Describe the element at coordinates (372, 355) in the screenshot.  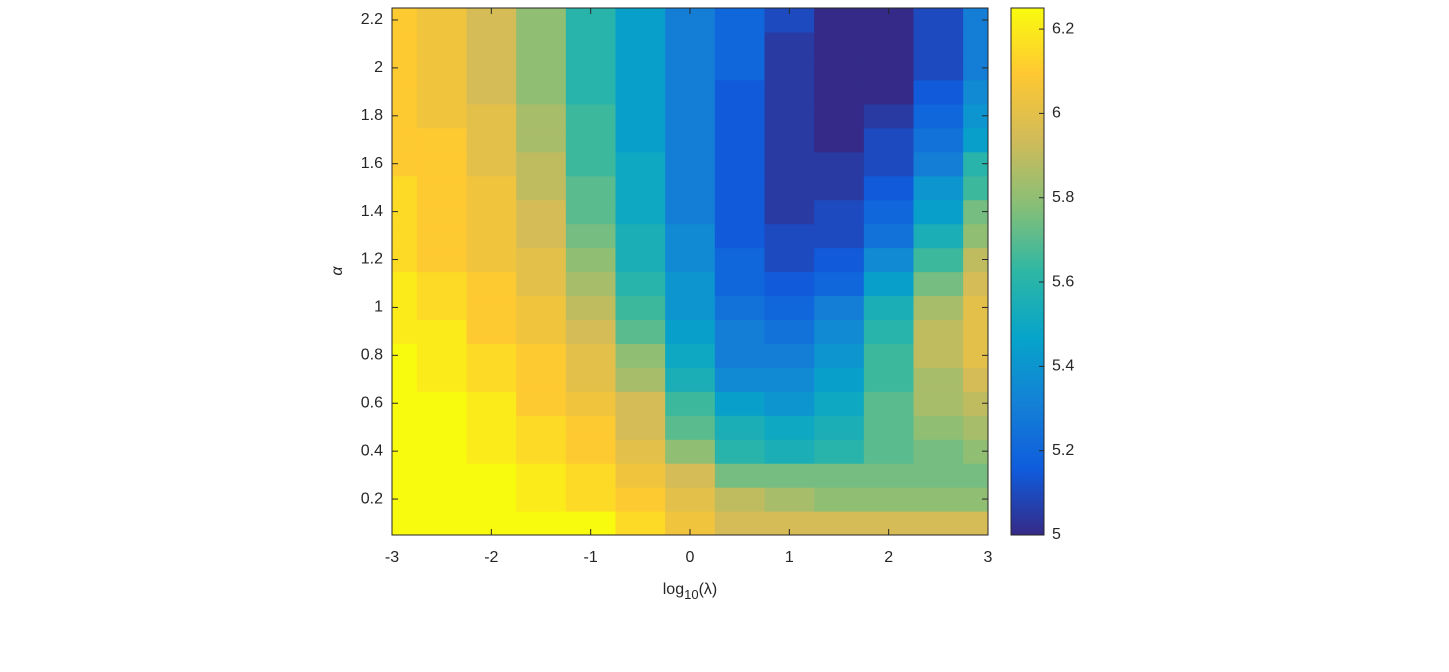
I see `y-tick-label: 0.8` at that location.